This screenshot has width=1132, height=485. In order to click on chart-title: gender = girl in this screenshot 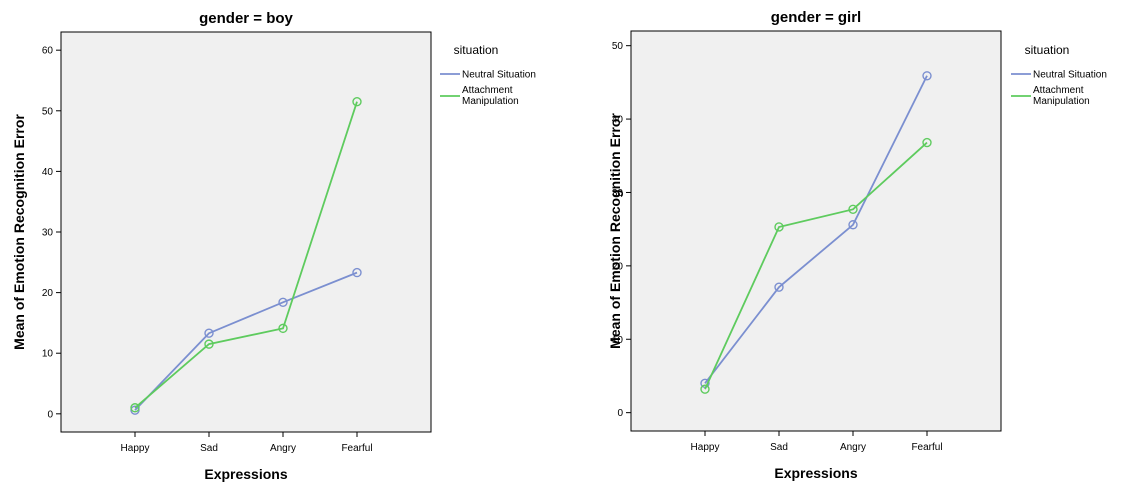, I will do `click(816, 17)`.